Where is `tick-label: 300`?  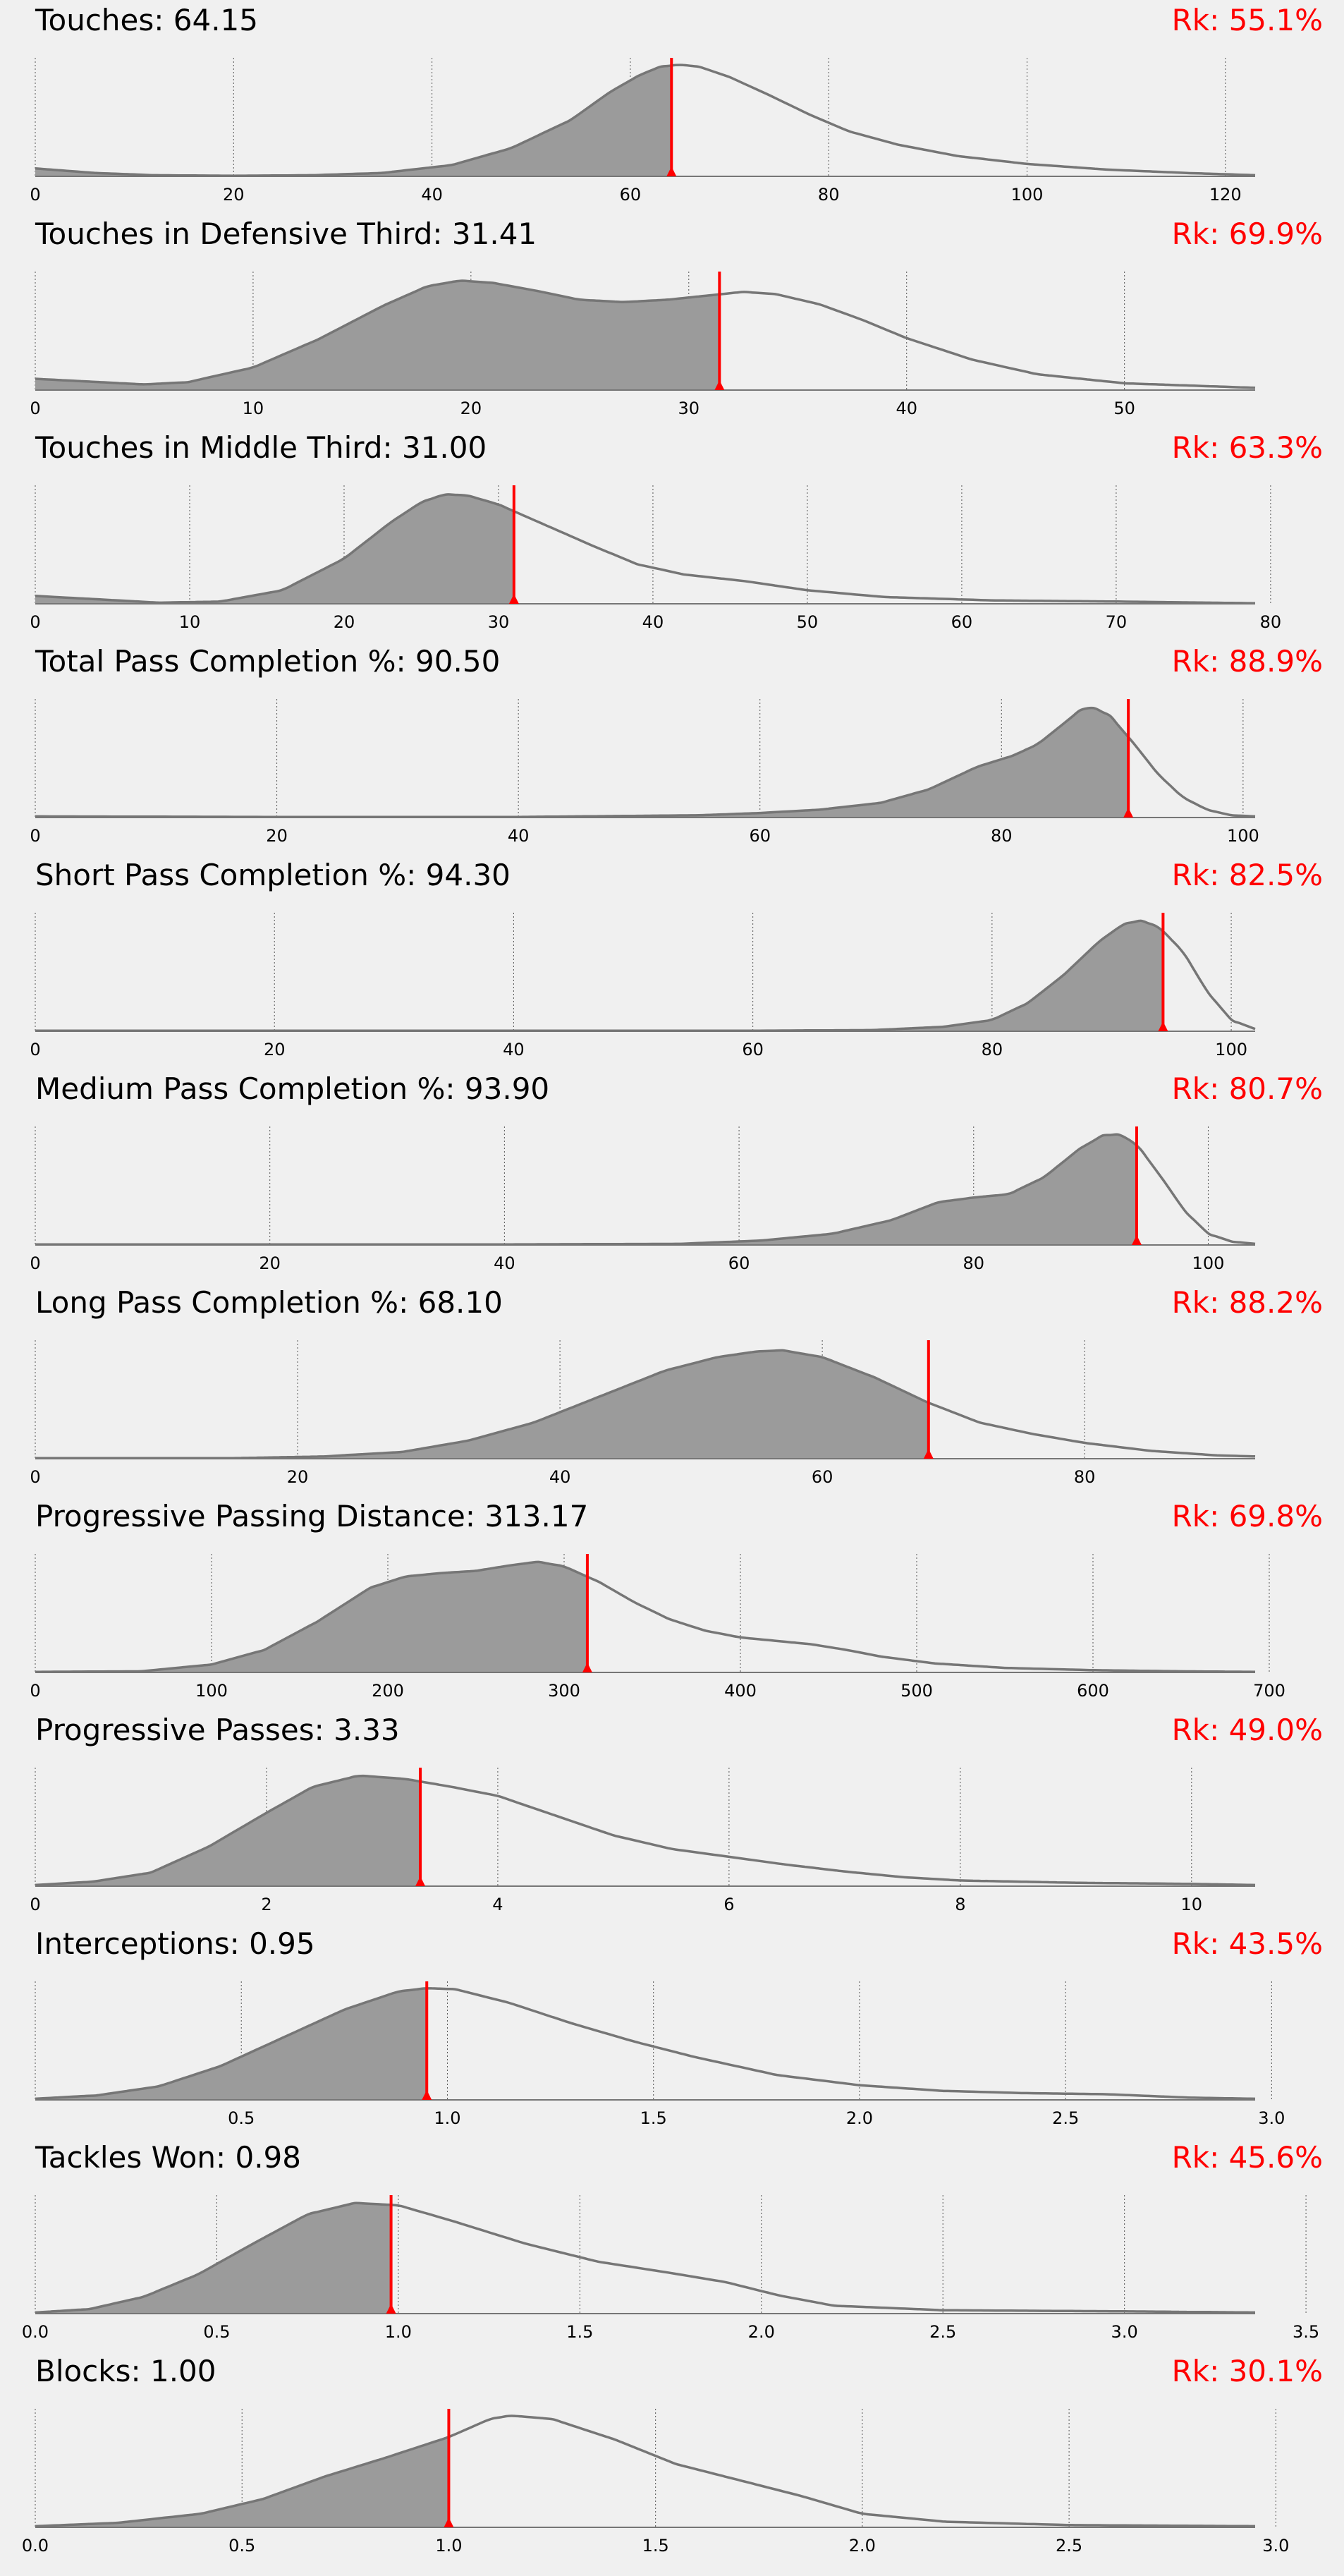 tick-label: 300 is located at coordinates (564, 1691).